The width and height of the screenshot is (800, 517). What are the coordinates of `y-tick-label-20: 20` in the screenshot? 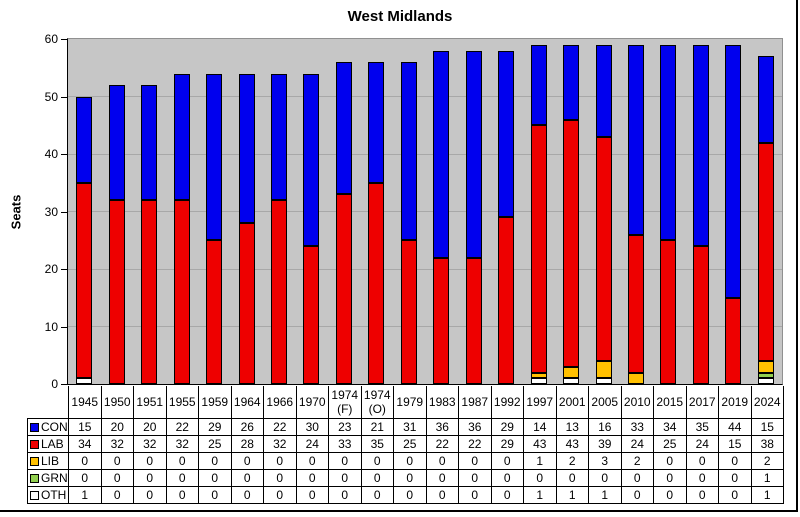 It's located at (51, 269).